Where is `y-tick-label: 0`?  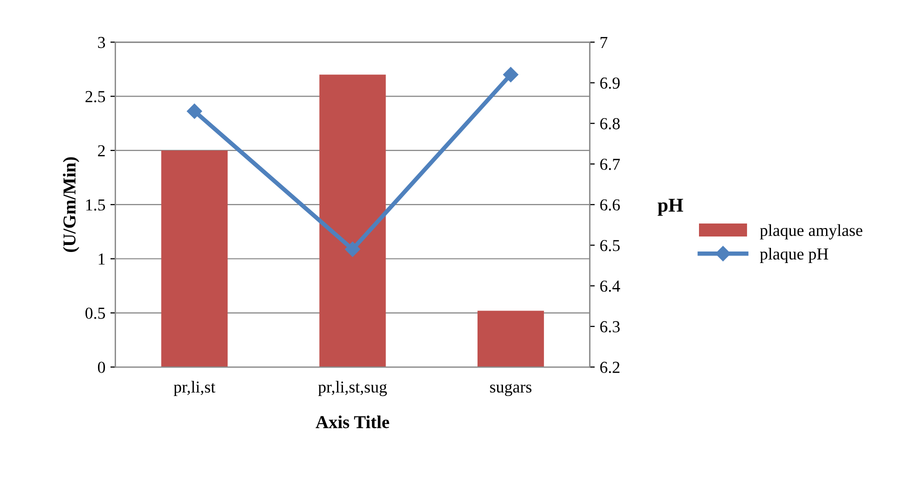 y-tick-label: 0 is located at coordinates (102, 367).